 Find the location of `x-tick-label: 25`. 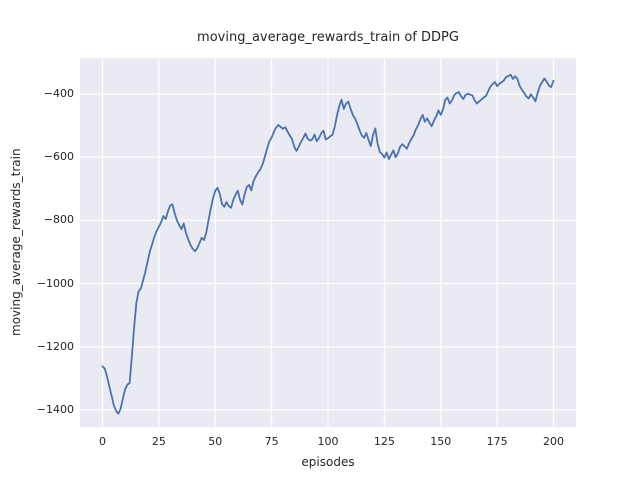

x-tick-label: 25 is located at coordinates (158, 441).